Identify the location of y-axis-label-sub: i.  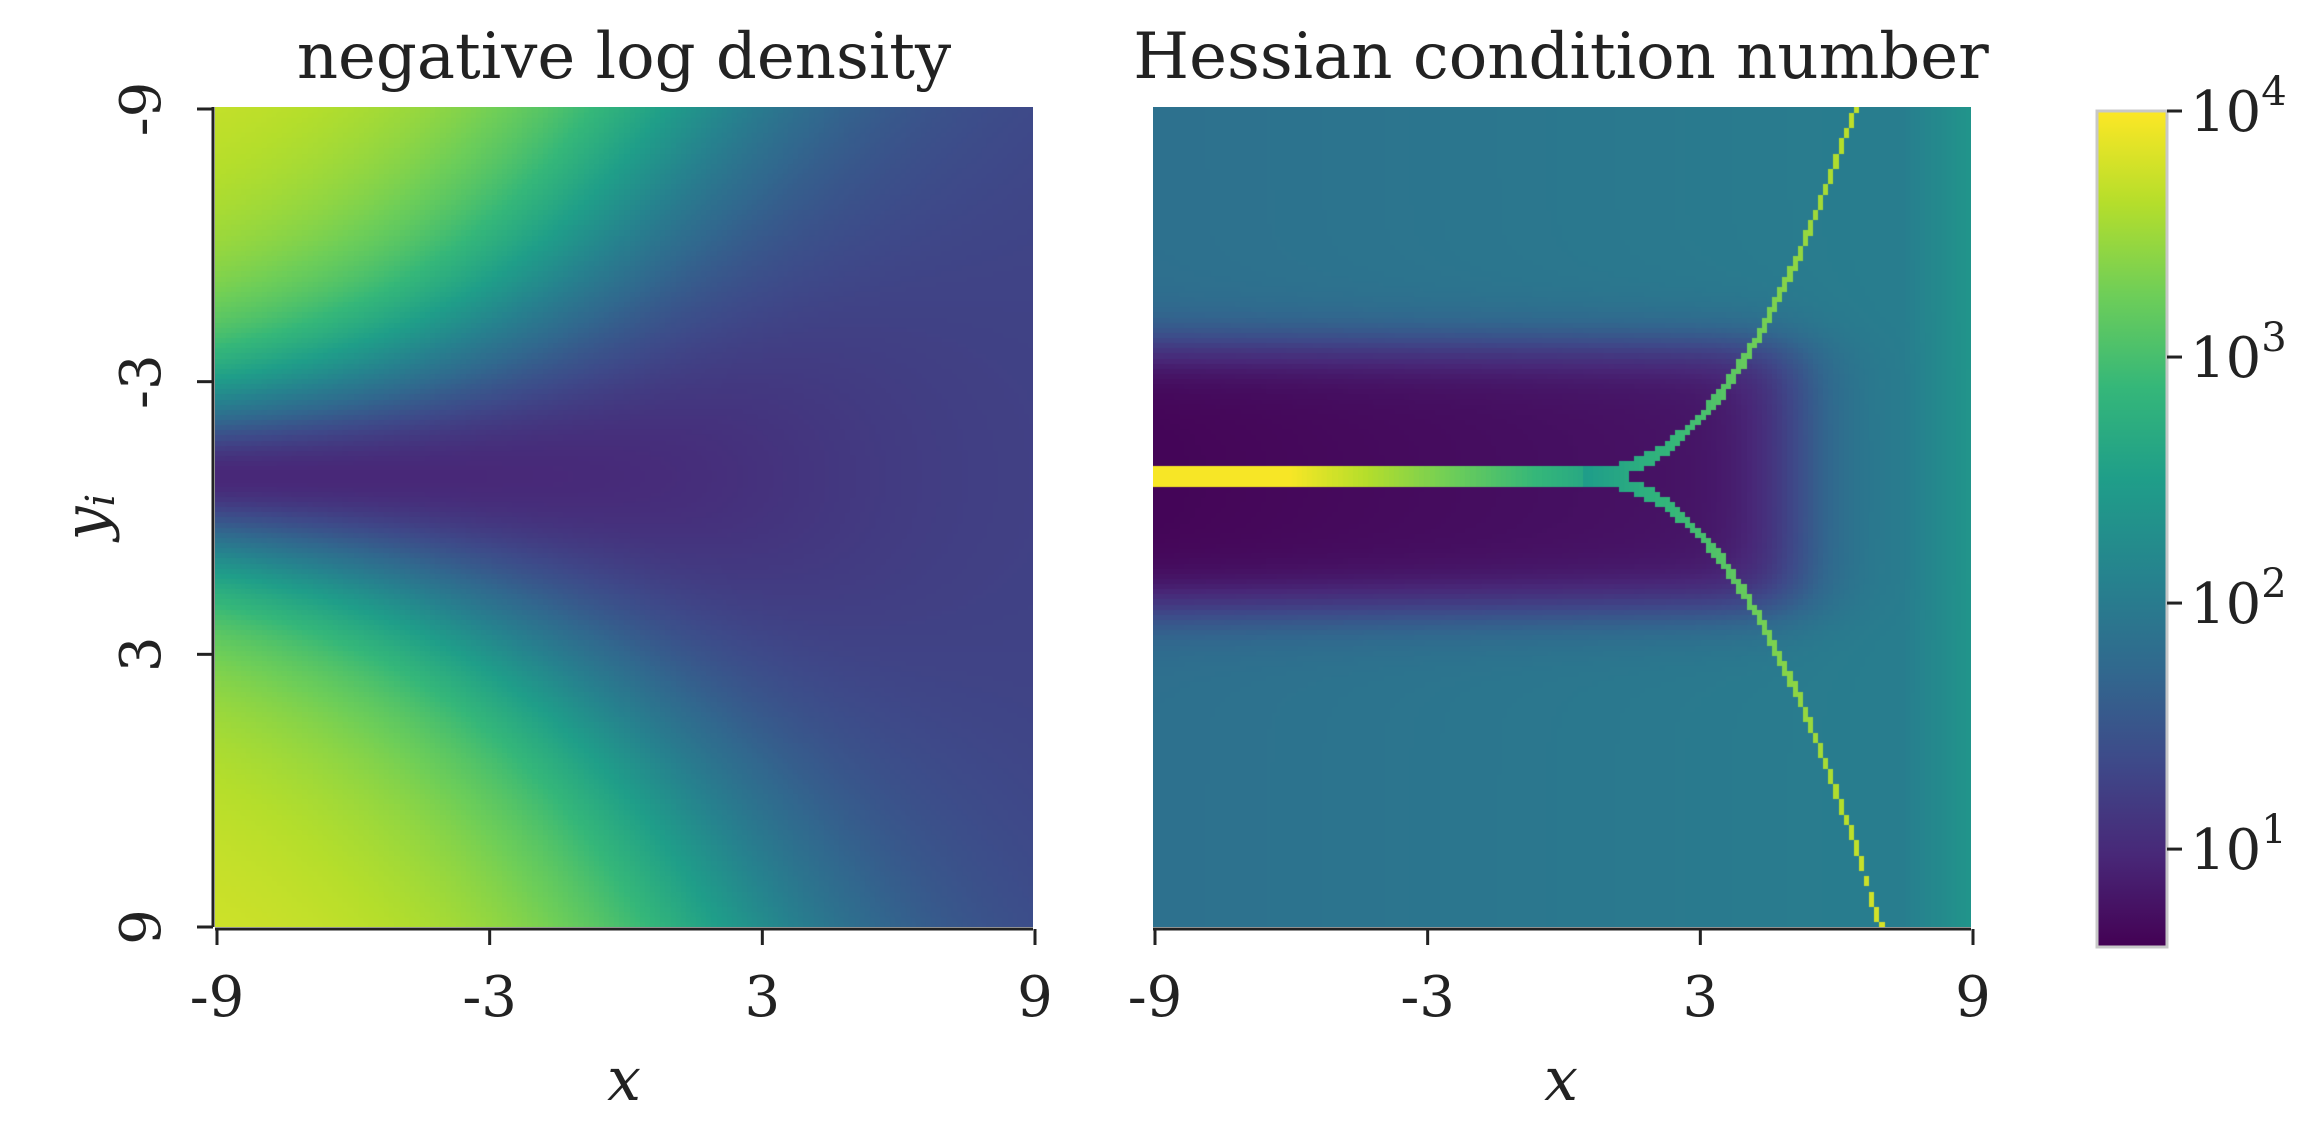
(101, 500).